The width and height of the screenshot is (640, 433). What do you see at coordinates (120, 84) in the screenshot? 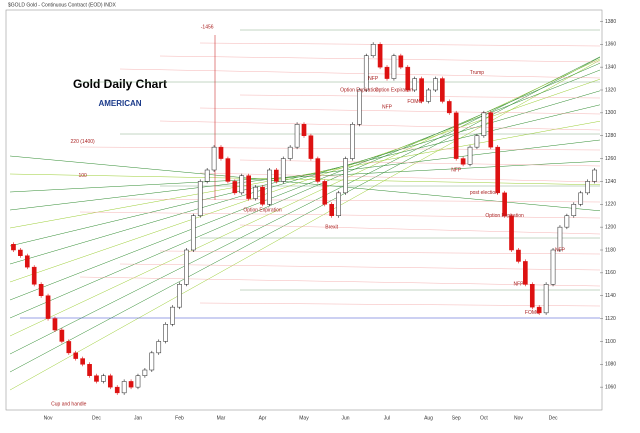
I see `chart-title: Gold Daily Chart` at bounding box center [120, 84].